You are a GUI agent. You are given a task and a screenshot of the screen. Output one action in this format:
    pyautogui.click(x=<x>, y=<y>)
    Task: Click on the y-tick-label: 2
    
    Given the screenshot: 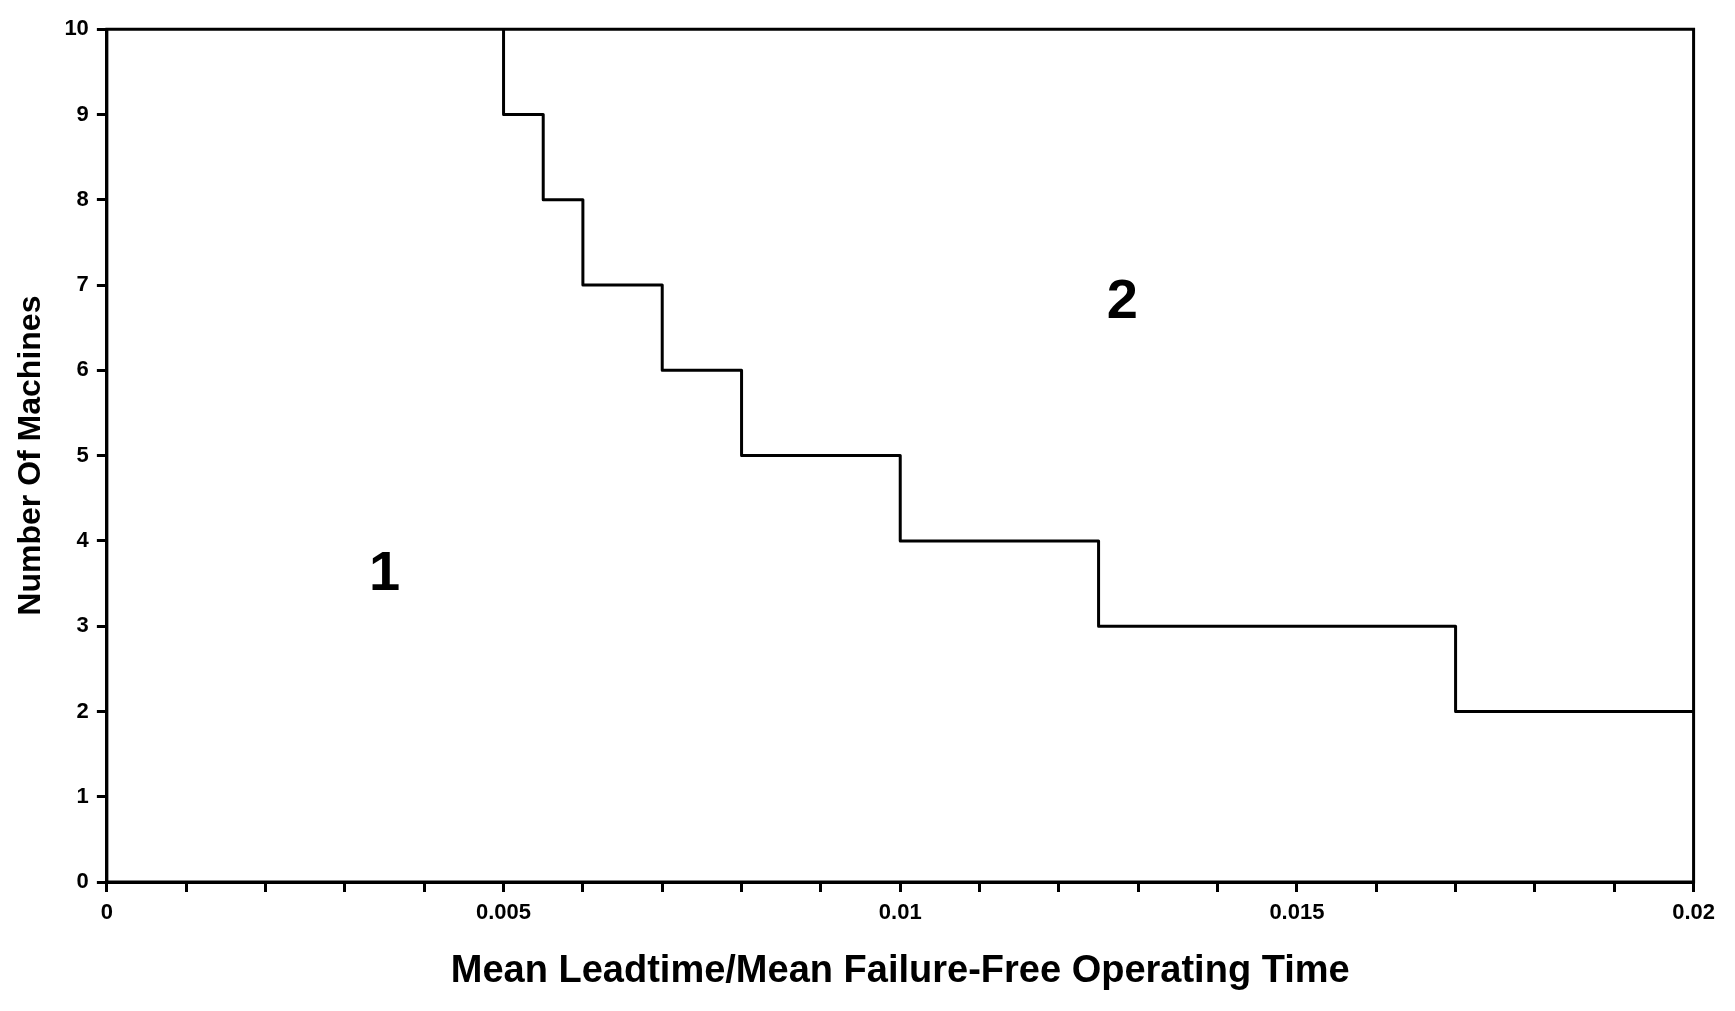 What is the action you would take?
    pyautogui.click(x=82, y=710)
    